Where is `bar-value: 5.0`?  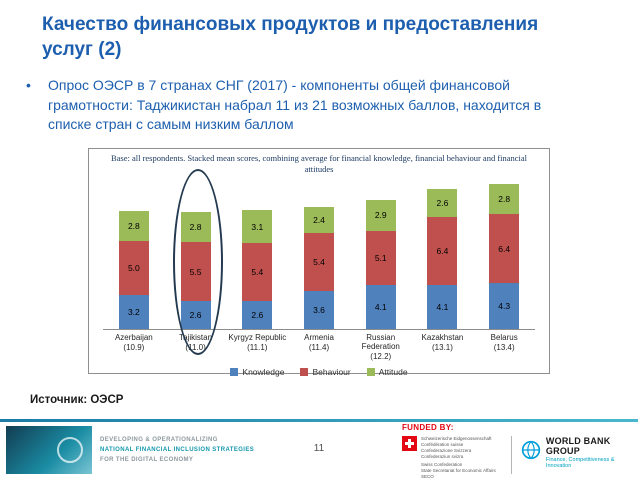
bar-value: 5.0 is located at coordinates (133, 268).